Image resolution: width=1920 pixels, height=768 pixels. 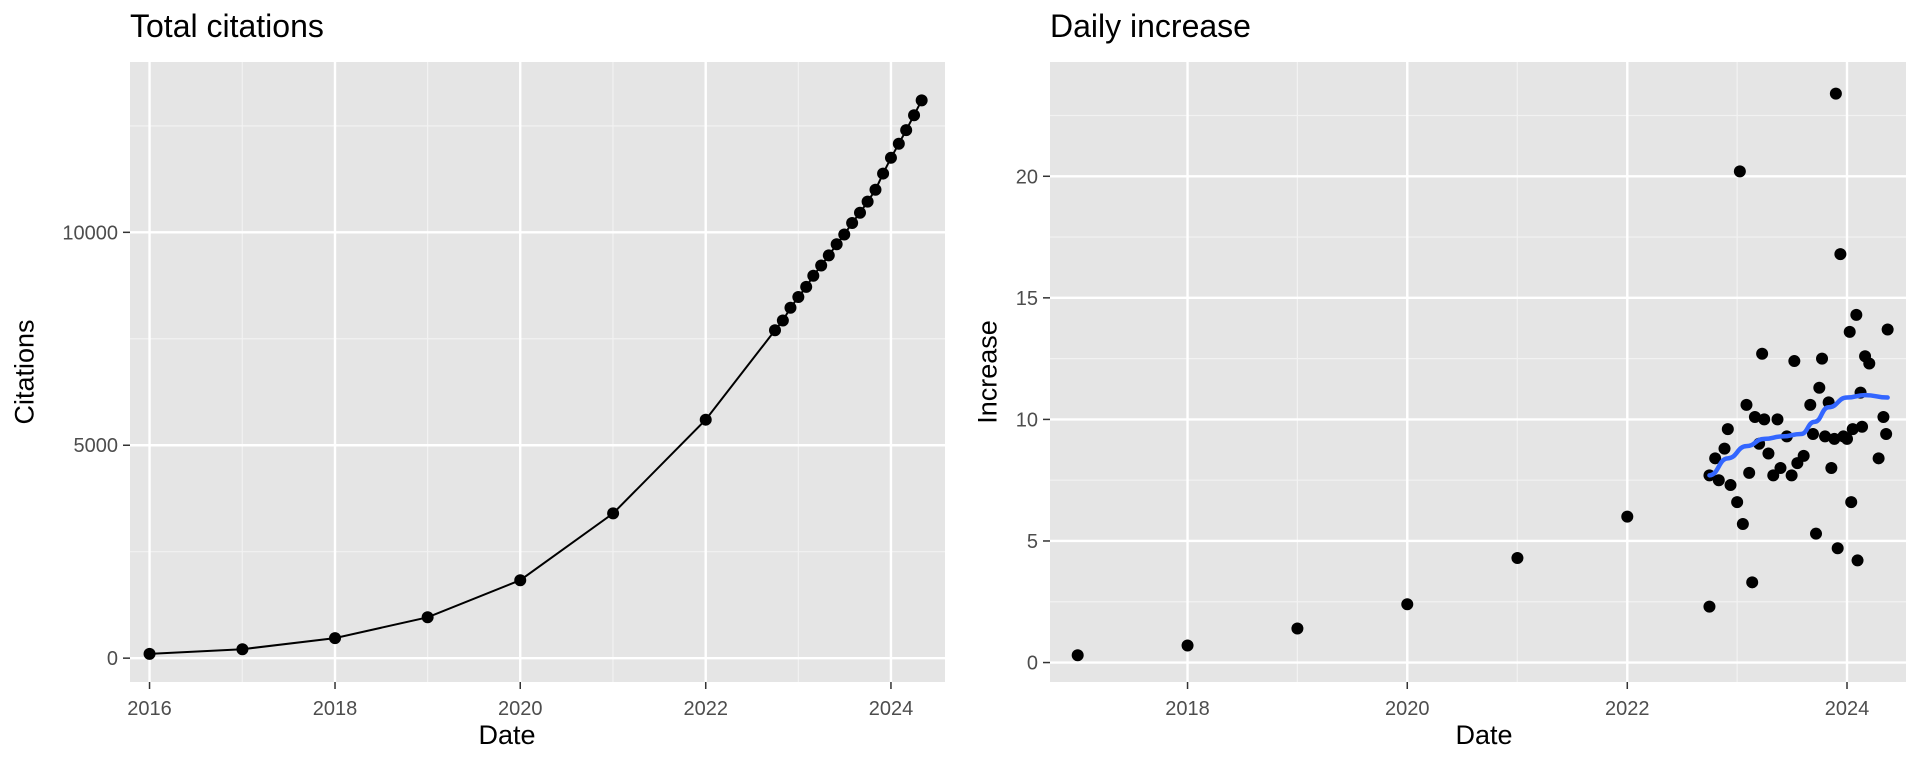 What do you see at coordinates (1027, 177) in the screenshot?
I see `y-tick-label: 20` at bounding box center [1027, 177].